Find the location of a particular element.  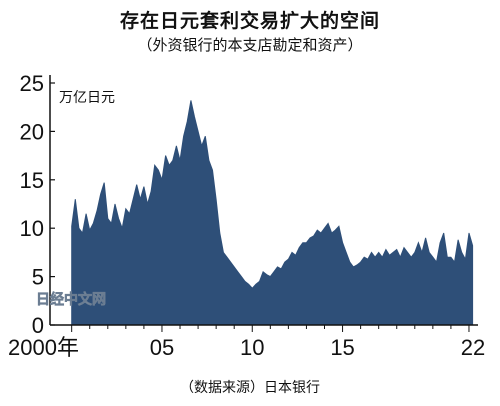

chart-title: 存在日元套利交易扩大的空间 is located at coordinates (249, 21).